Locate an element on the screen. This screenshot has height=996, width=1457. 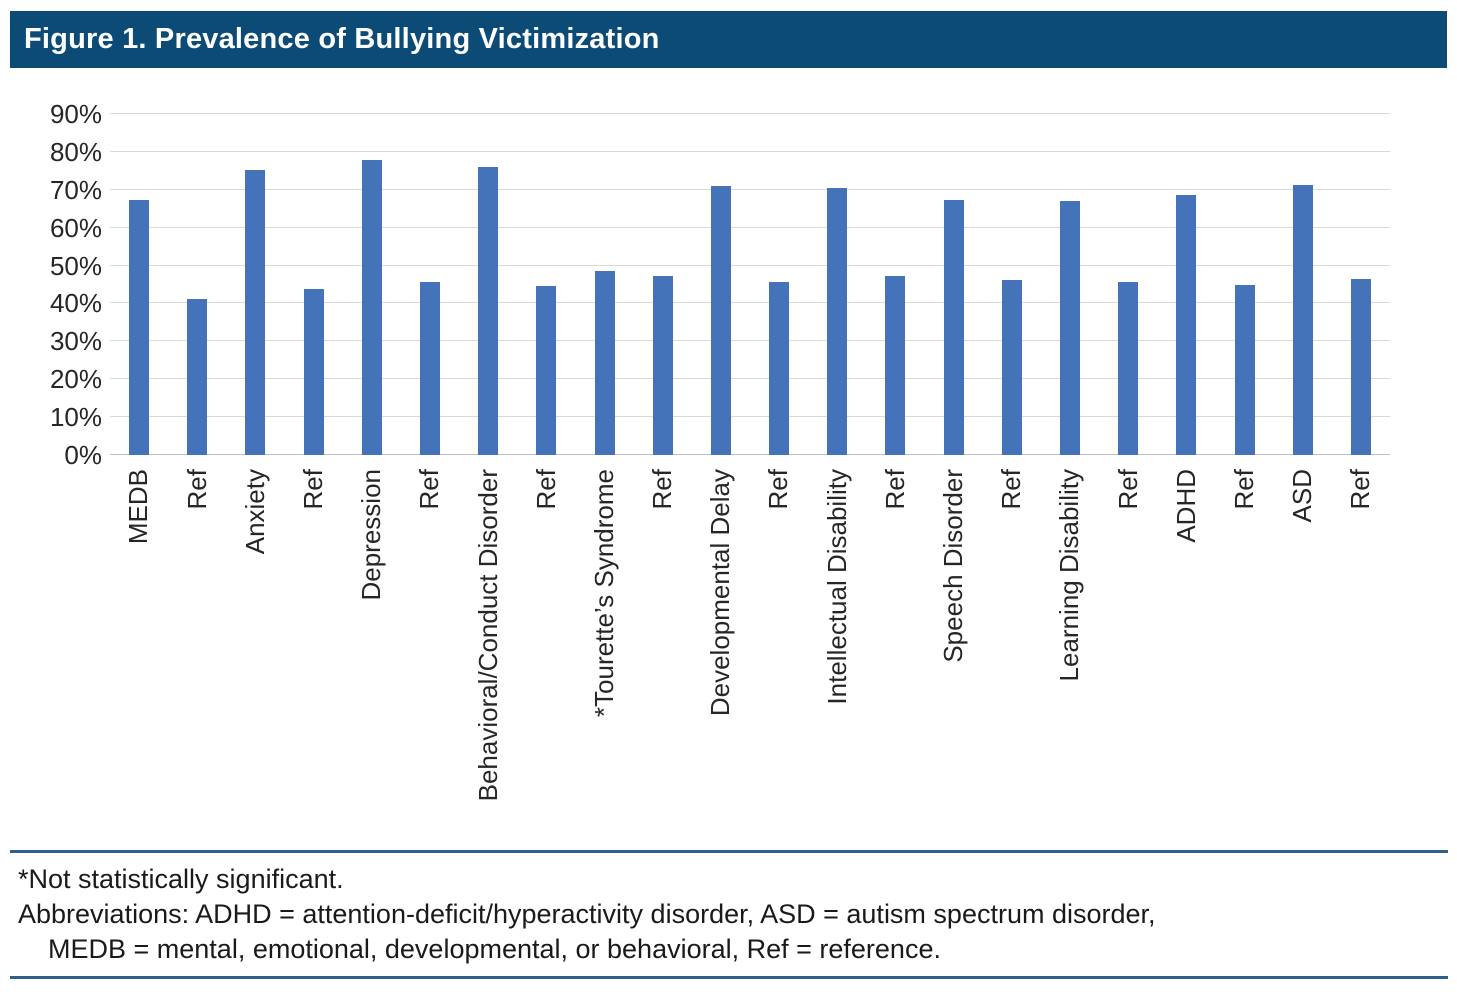
bar-developmental-delay is located at coordinates (720, 320).